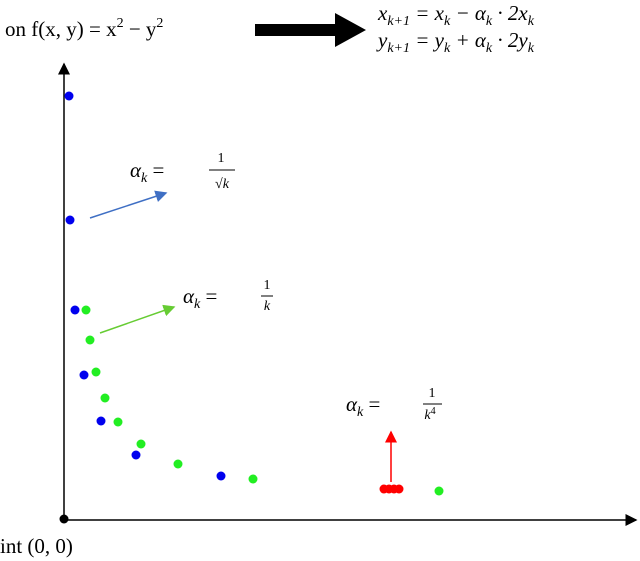  What do you see at coordinates (510, 40) in the screenshot?
I see `eq-part: · 2y` at bounding box center [510, 40].